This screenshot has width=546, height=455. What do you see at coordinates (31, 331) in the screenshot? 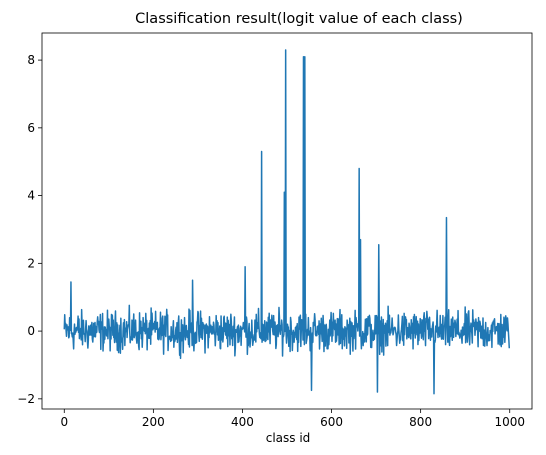
I see `y-tick-label: 0` at bounding box center [31, 331].